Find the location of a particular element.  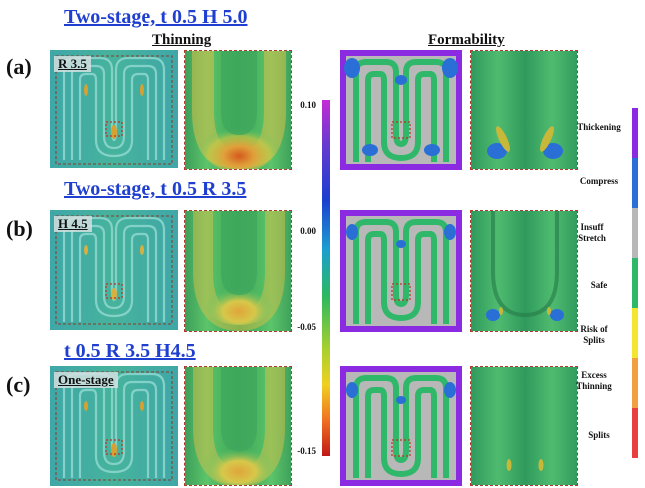

legend-label-thickening: Thickening is located at coordinates (599, 127).